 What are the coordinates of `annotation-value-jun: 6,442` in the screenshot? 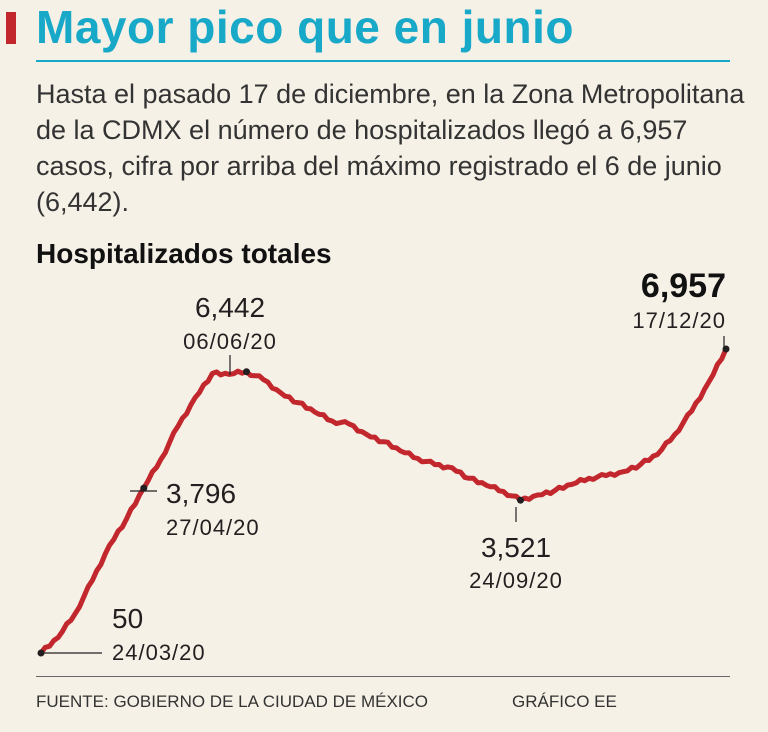 It's located at (230, 307).